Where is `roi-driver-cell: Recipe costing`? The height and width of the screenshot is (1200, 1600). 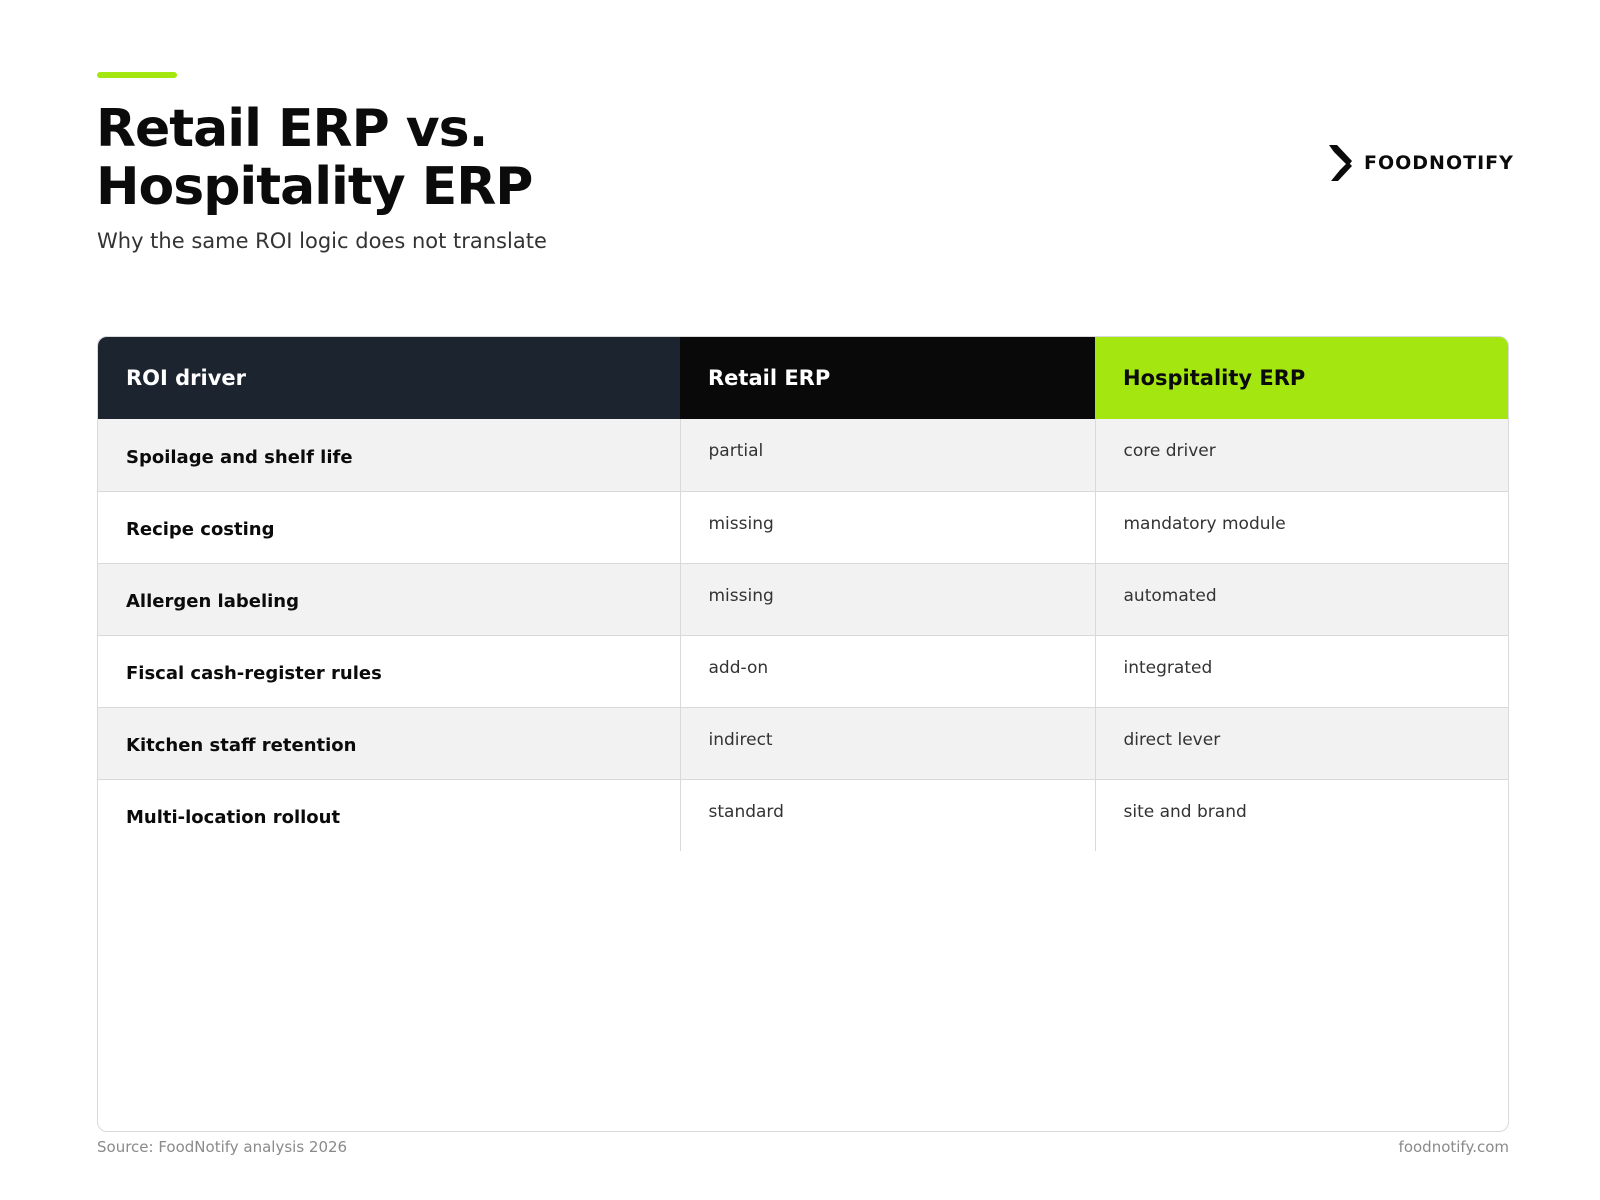 roi-driver-cell: Recipe costing is located at coordinates (389, 526).